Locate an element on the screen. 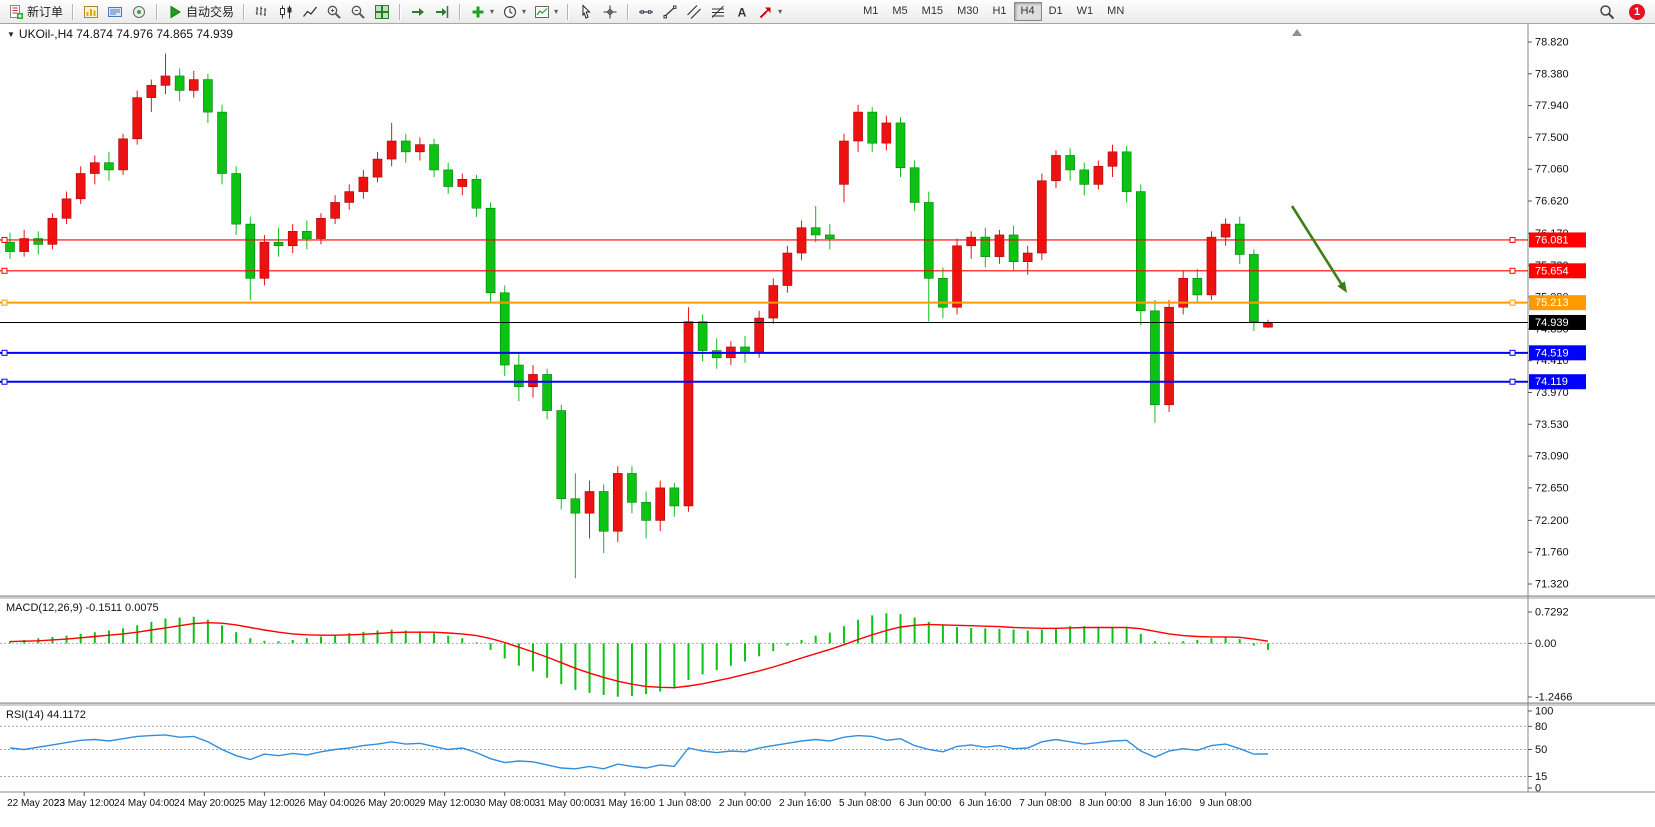  svg-text: 6 Jun 16:00 is located at coordinates (985, 803).